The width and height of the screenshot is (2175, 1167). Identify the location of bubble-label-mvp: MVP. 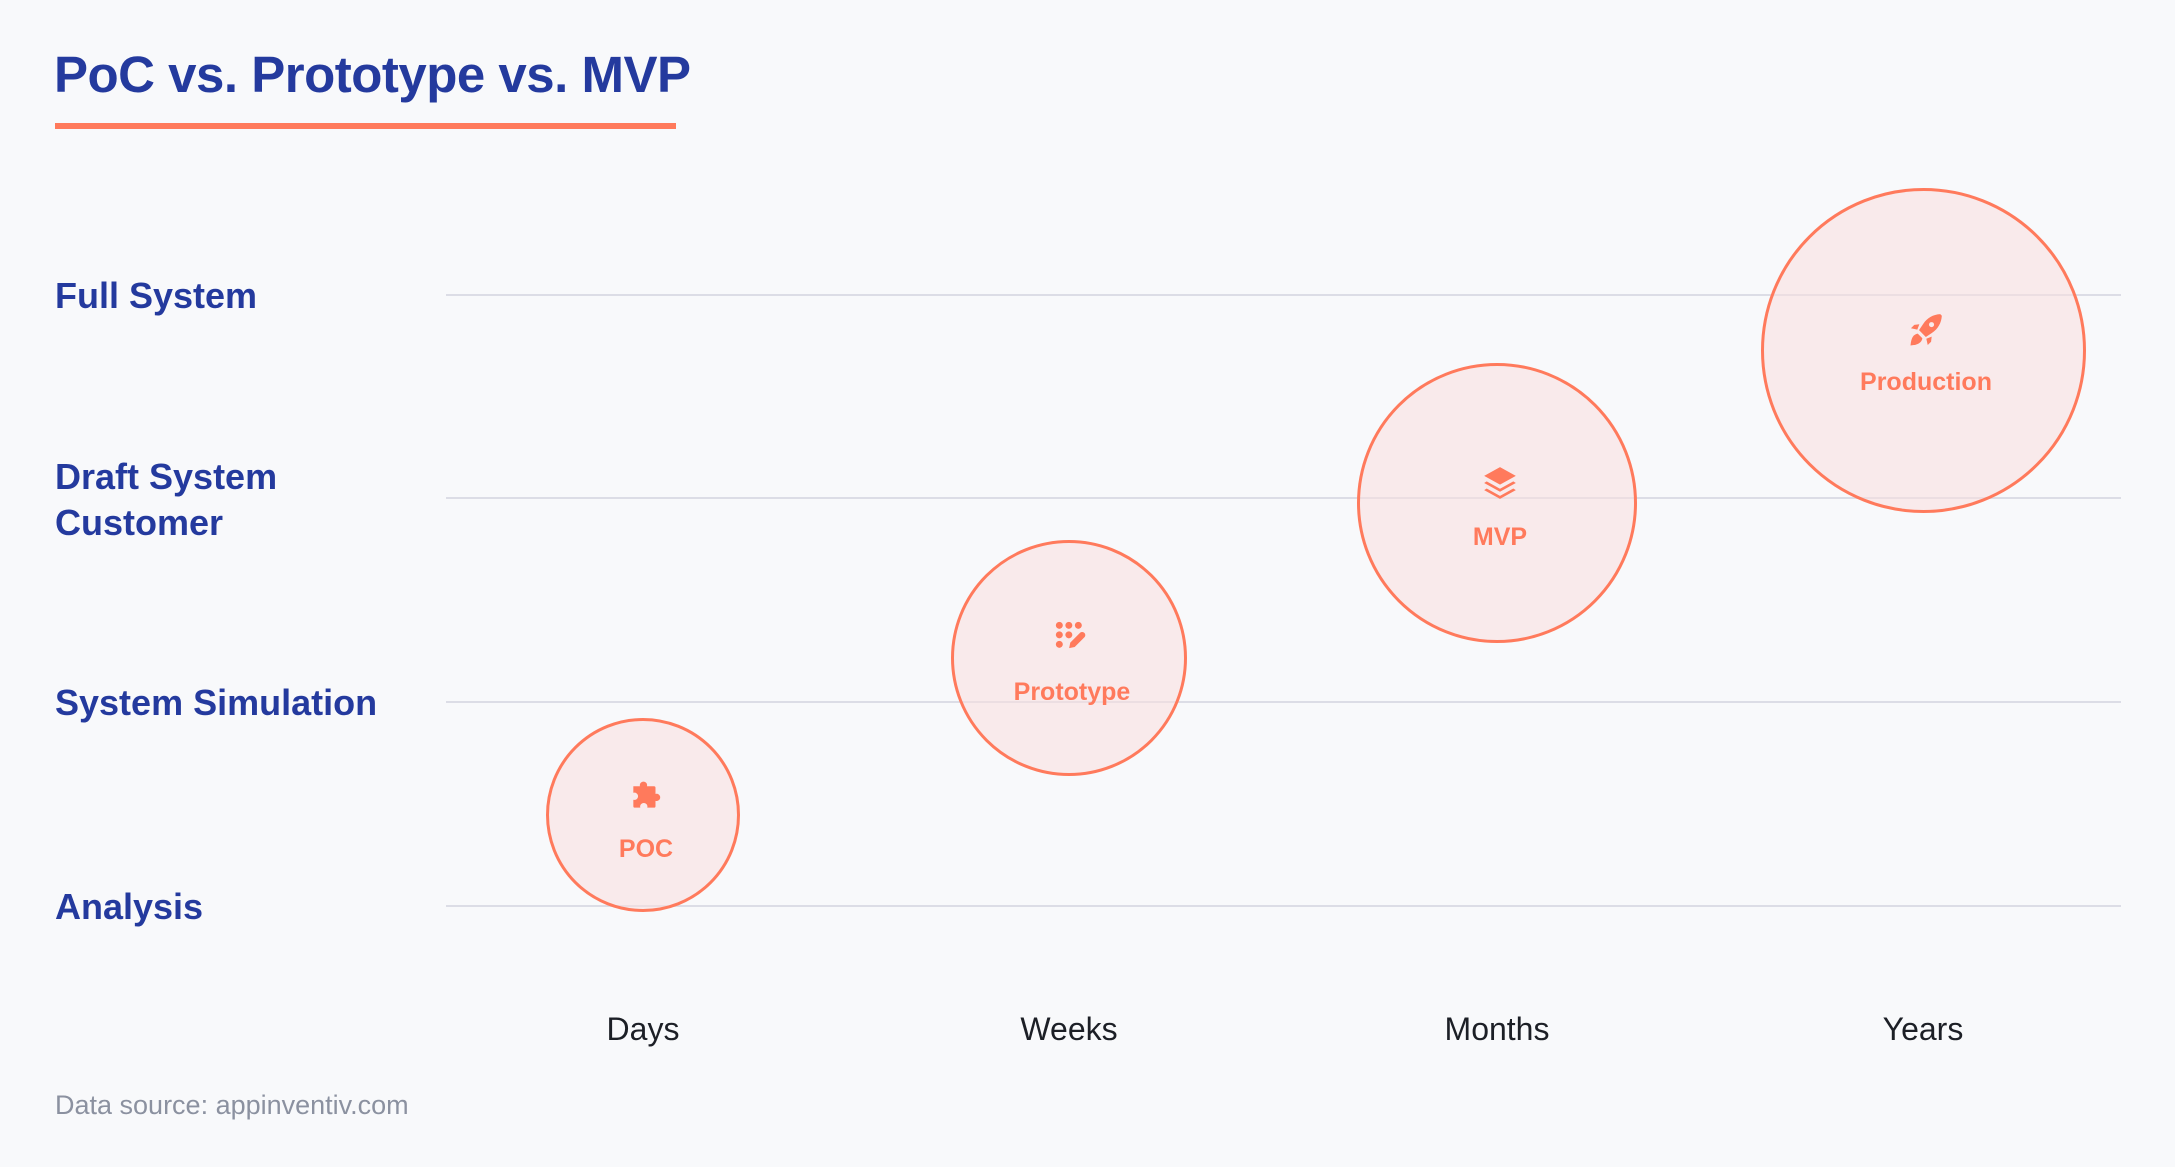
(1500, 537).